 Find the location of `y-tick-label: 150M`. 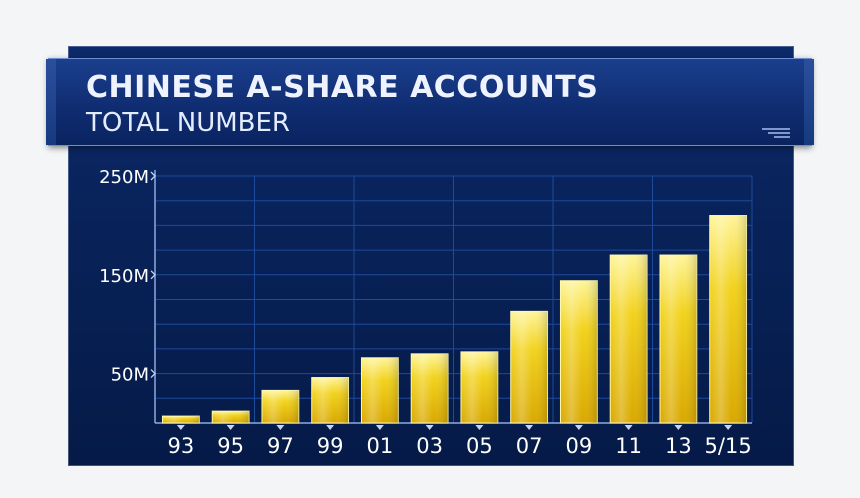

y-tick-label: 150M is located at coordinates (124, 276).